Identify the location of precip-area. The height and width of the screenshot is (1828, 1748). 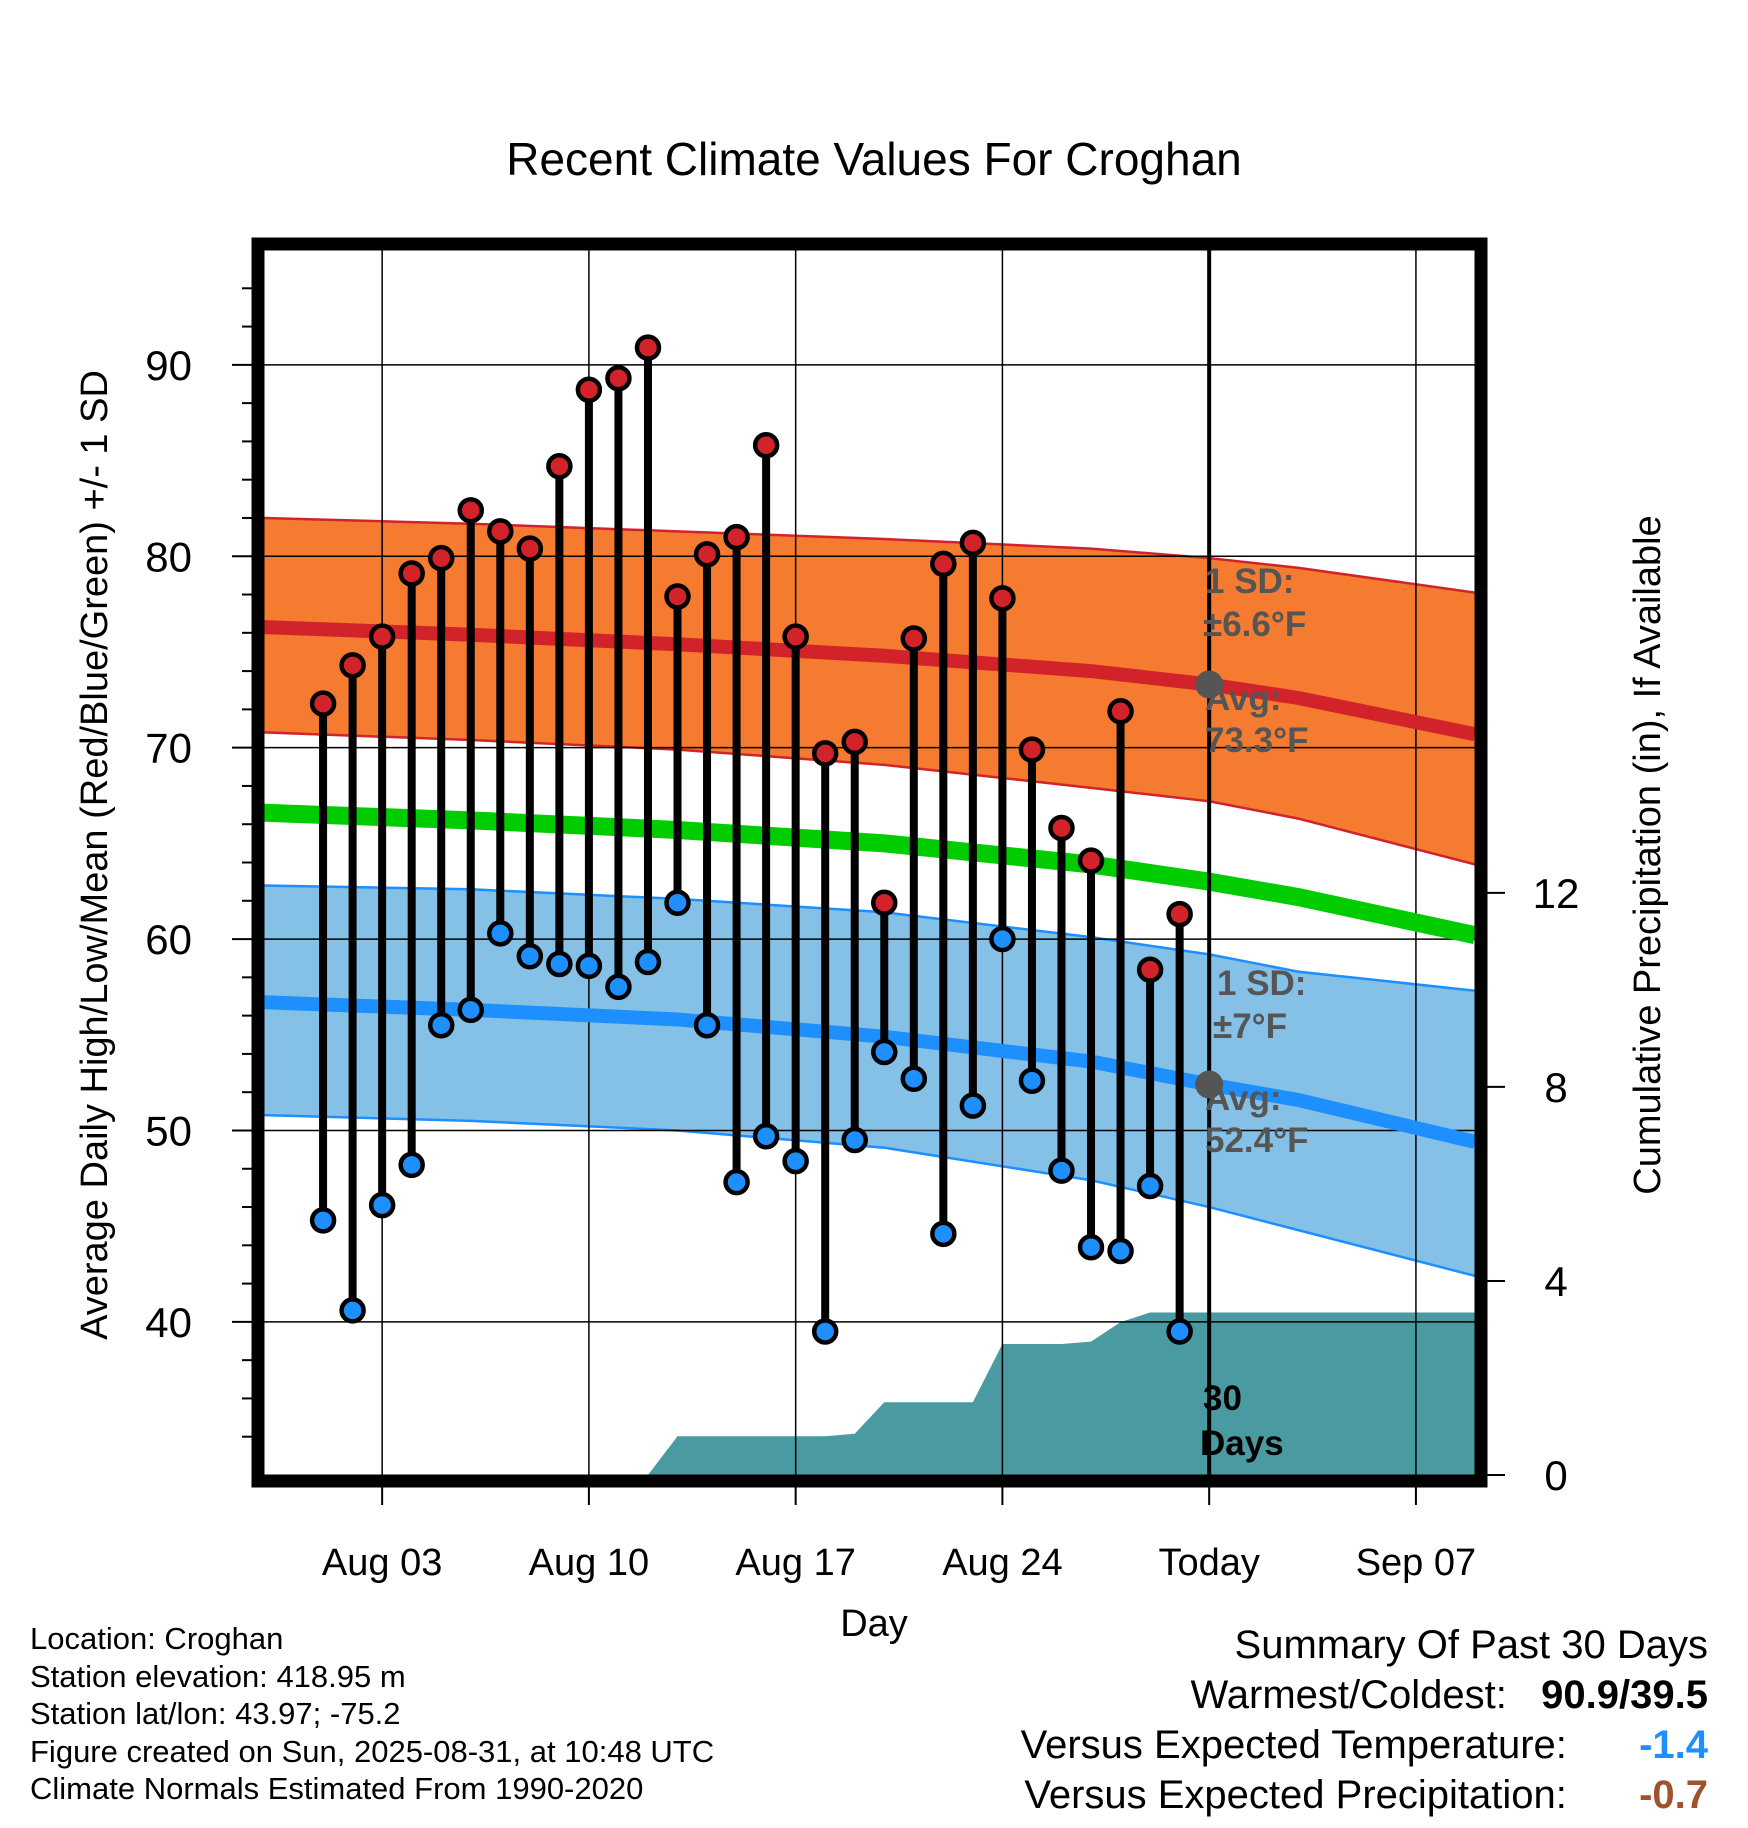
(1061, 1393).